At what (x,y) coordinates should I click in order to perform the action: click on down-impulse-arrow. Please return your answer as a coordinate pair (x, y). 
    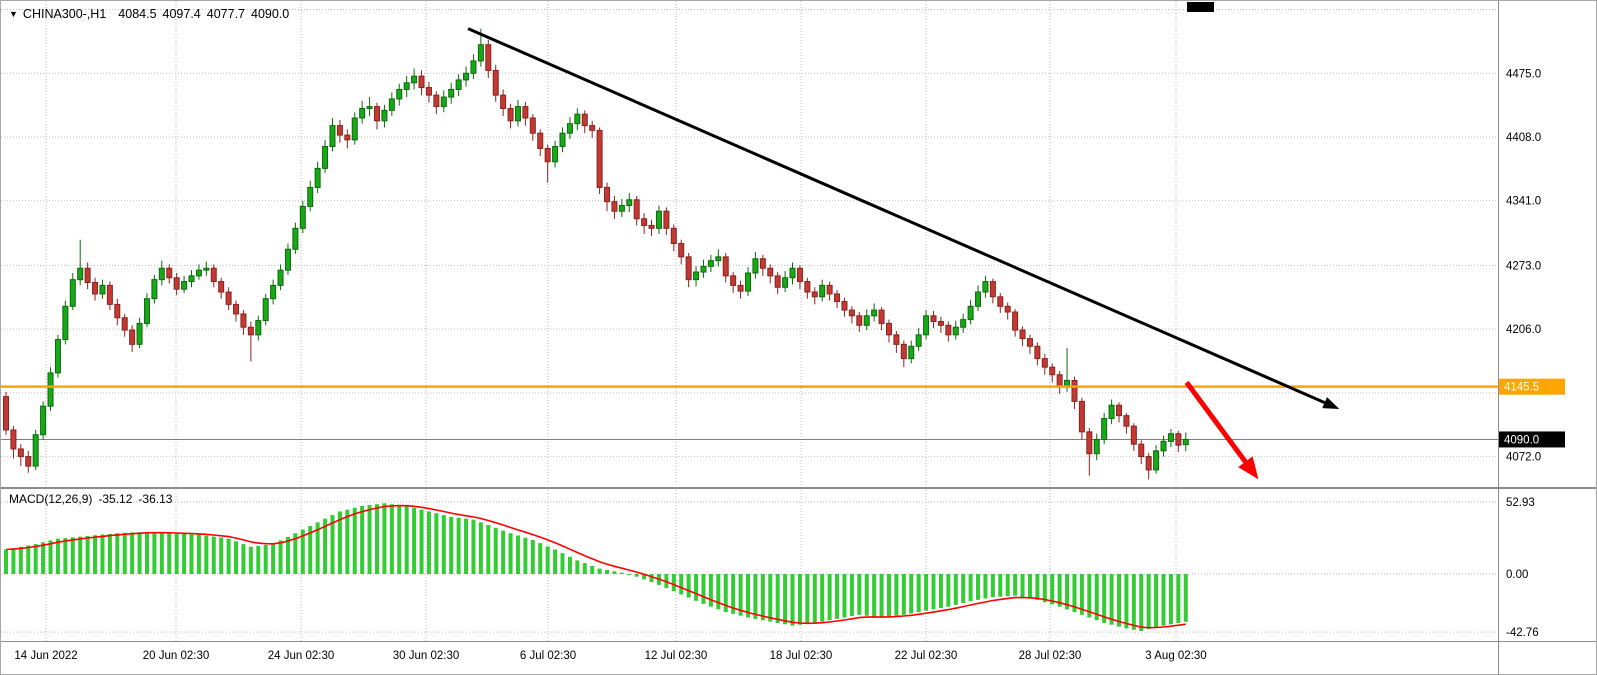
    Looking at the image, I should click on (1216, 422).